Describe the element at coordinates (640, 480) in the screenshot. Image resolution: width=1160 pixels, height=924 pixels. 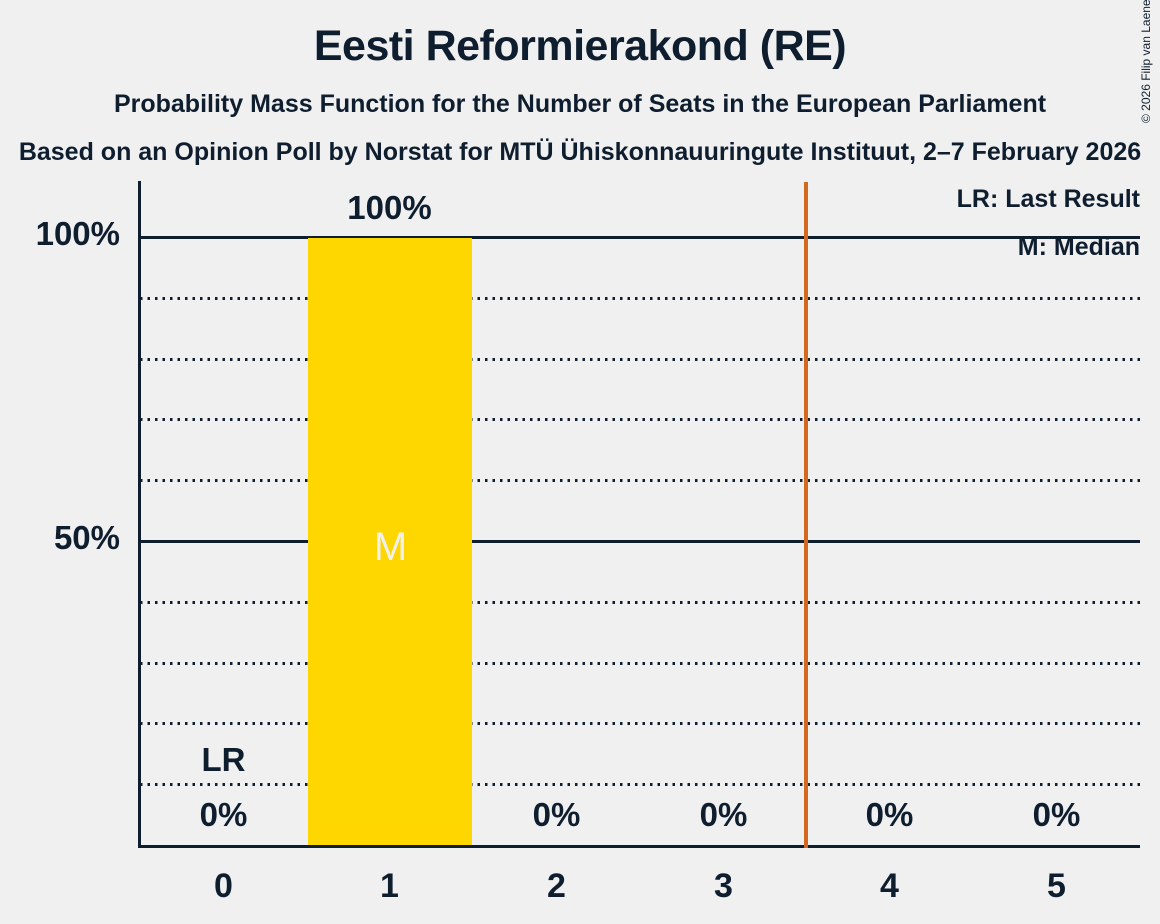
I see `gridline-60pct` at that location.